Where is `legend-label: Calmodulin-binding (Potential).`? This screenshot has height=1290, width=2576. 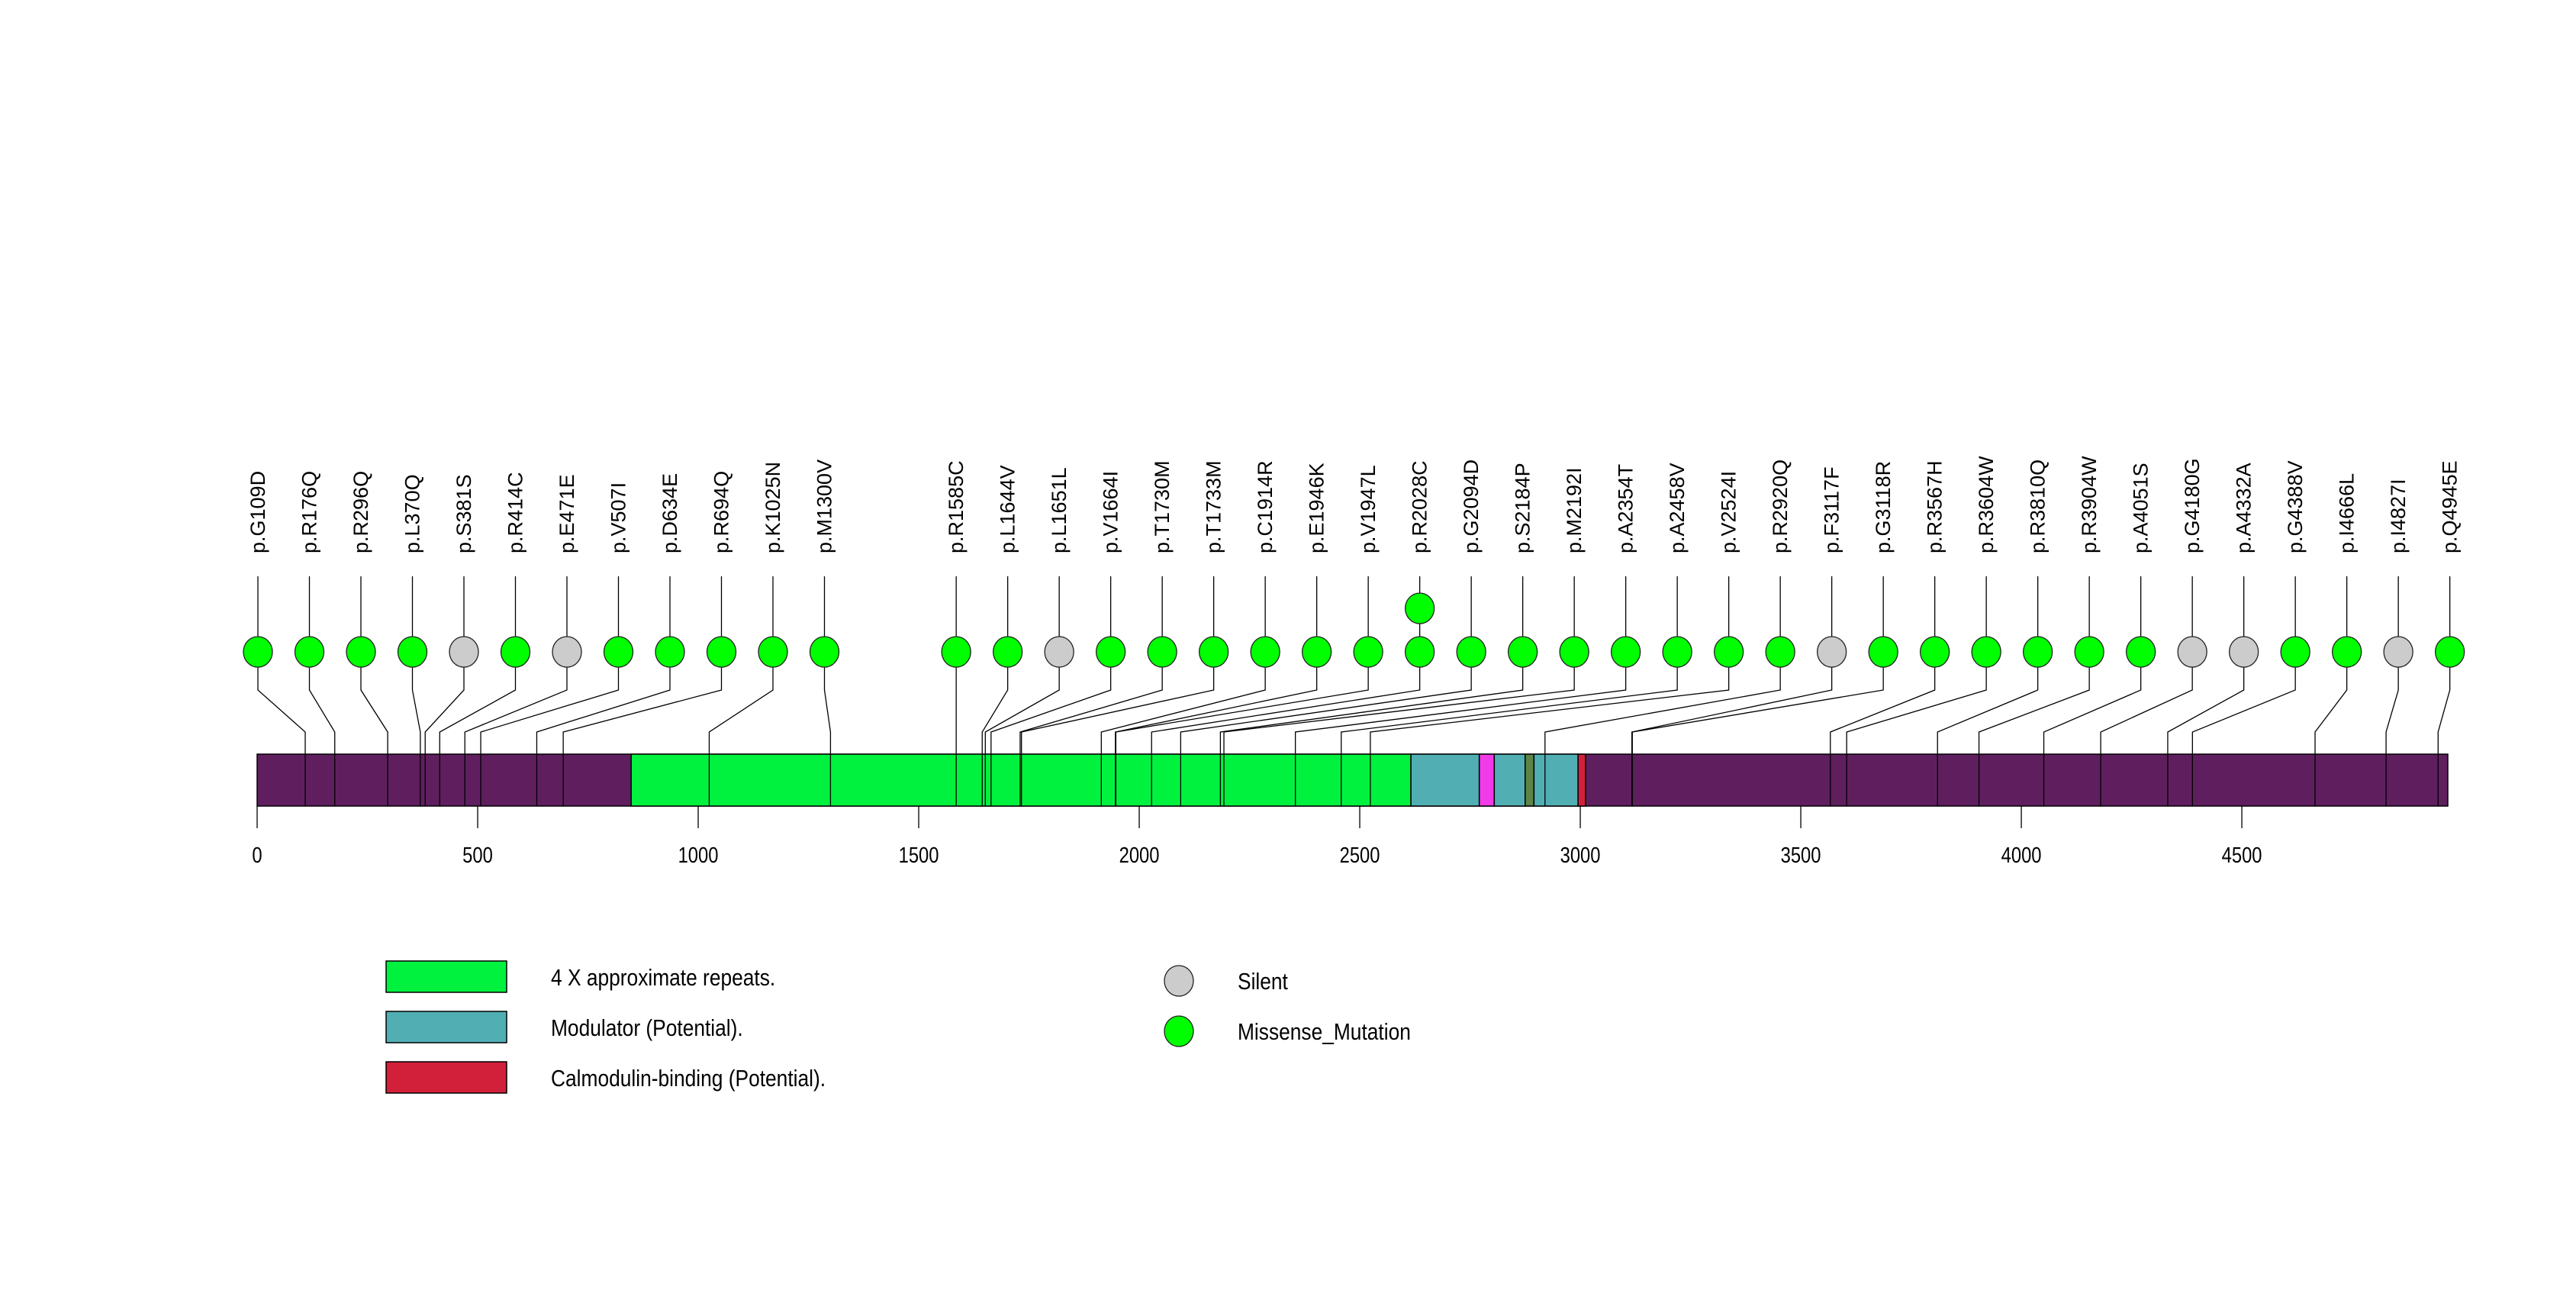 legend-label: Calmodulin-binding (Potential). is located at coordinates (688, 1079).